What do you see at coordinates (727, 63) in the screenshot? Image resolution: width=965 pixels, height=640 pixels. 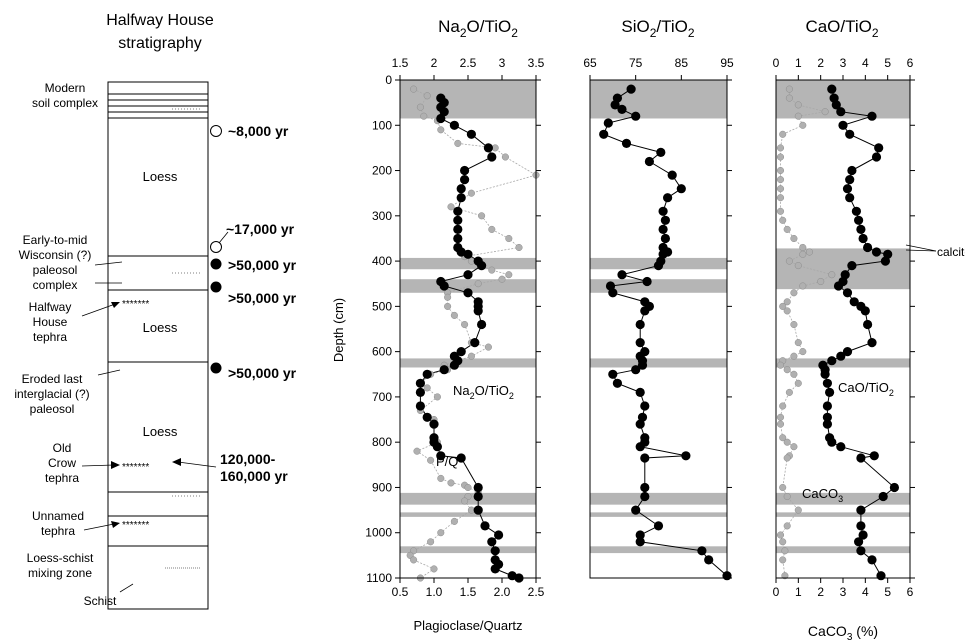 I see `x-tick-label-top: 95` at bounding box center [727, 63].